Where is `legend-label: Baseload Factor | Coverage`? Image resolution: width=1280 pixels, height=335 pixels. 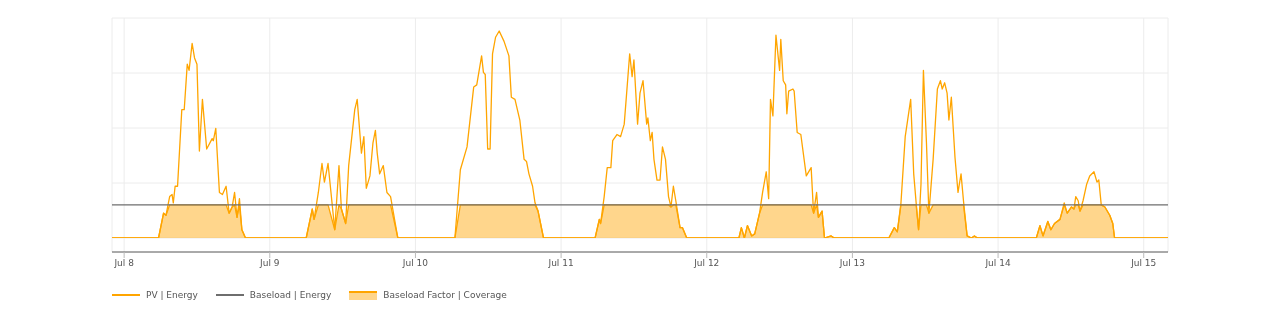 legend-label: Baseload Factor | Coverage is located at coordinates (445, 295).